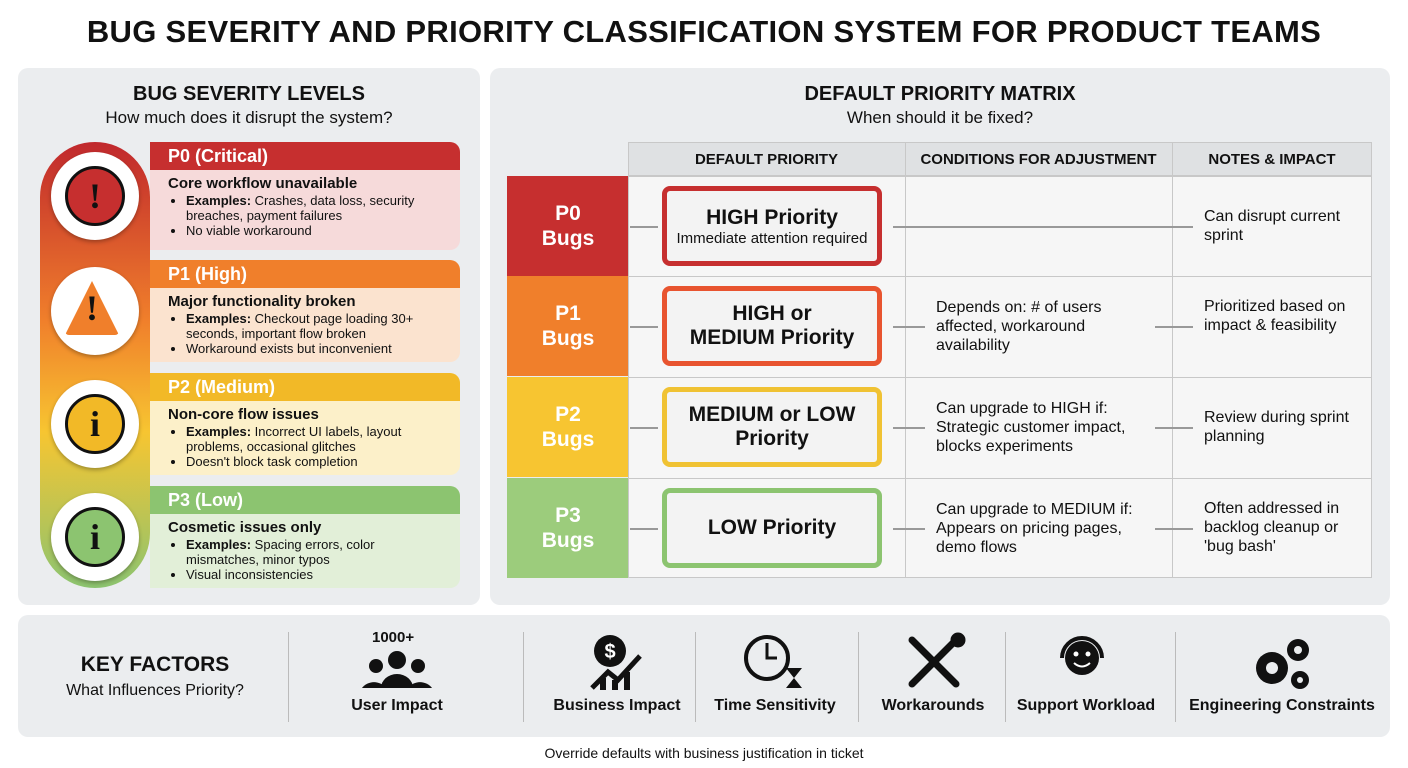 This screenshot has height=768, width=1408. What do you see at coordinates (1272, 159) in the screenshot?
I see `column-header: NOTES & IMPACT` at bounding box center [1272, 159].